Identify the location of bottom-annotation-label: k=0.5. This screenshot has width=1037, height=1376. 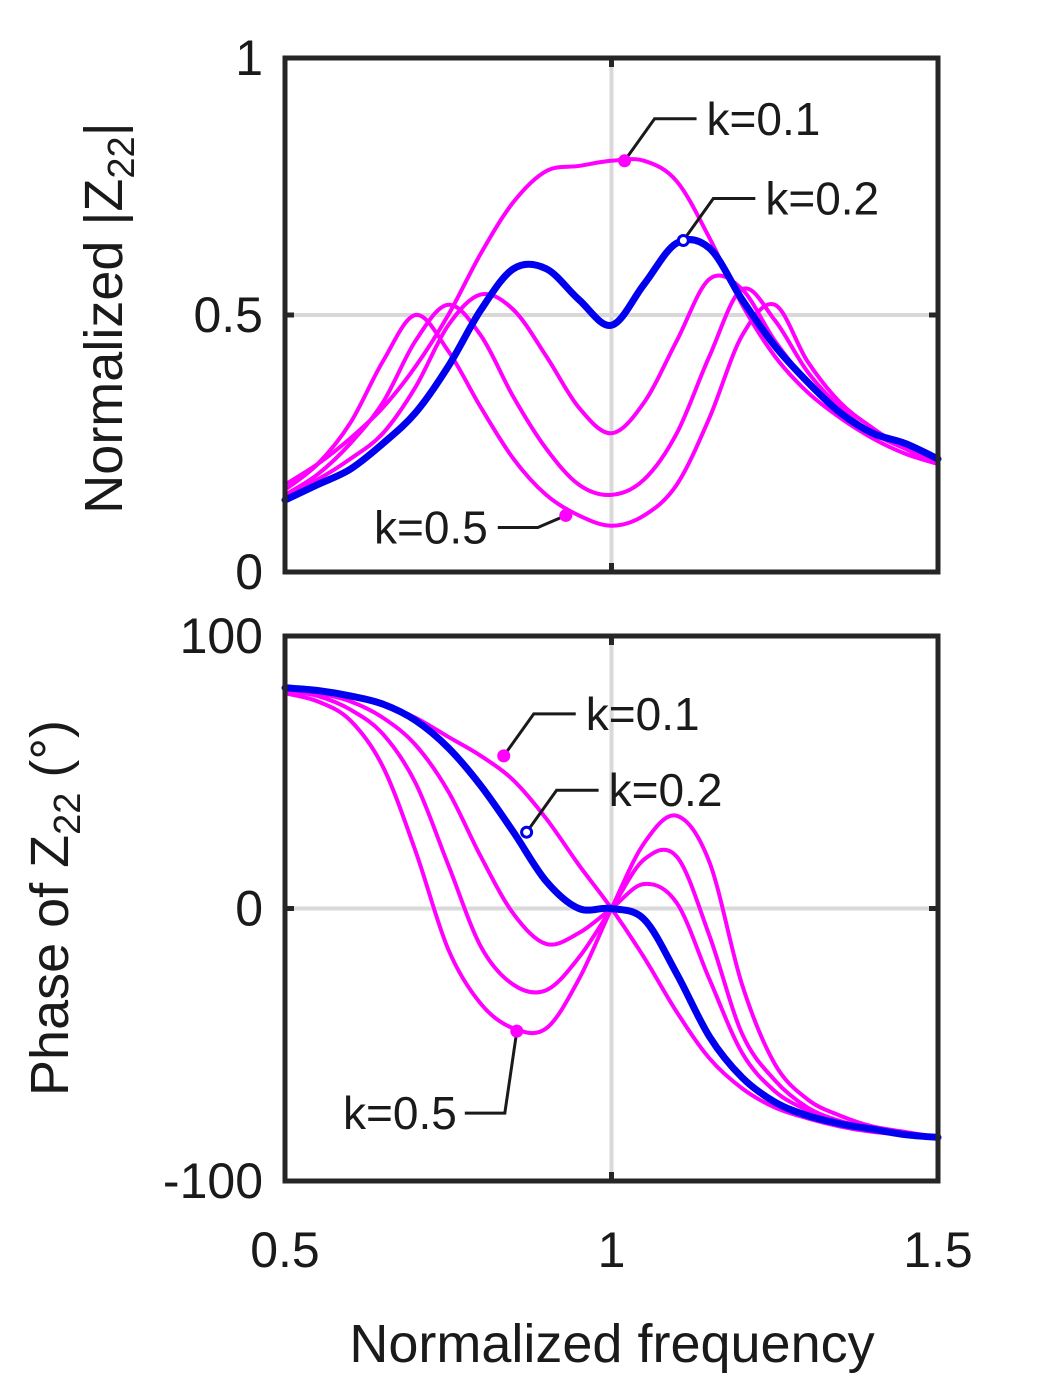
(400, 1113).